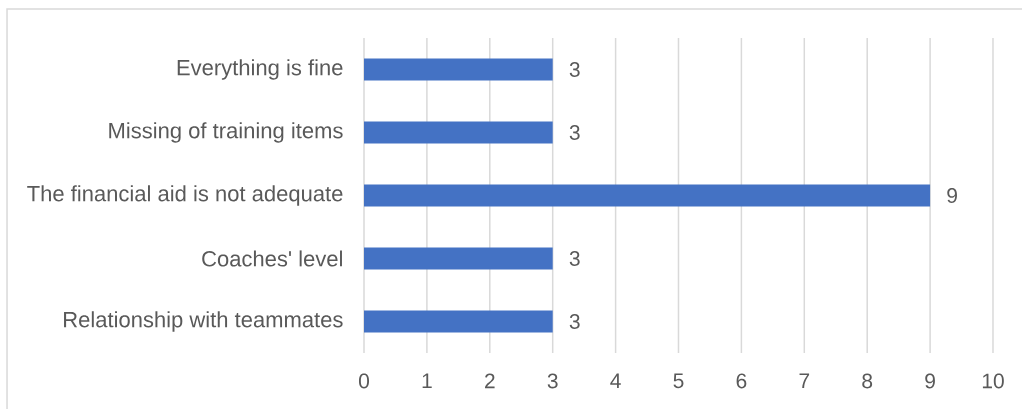  What do you see at coordinates (226, 132) in the screenshot?
I see `y-tick-label: Missing of training items` at bounding box center [226, 132].